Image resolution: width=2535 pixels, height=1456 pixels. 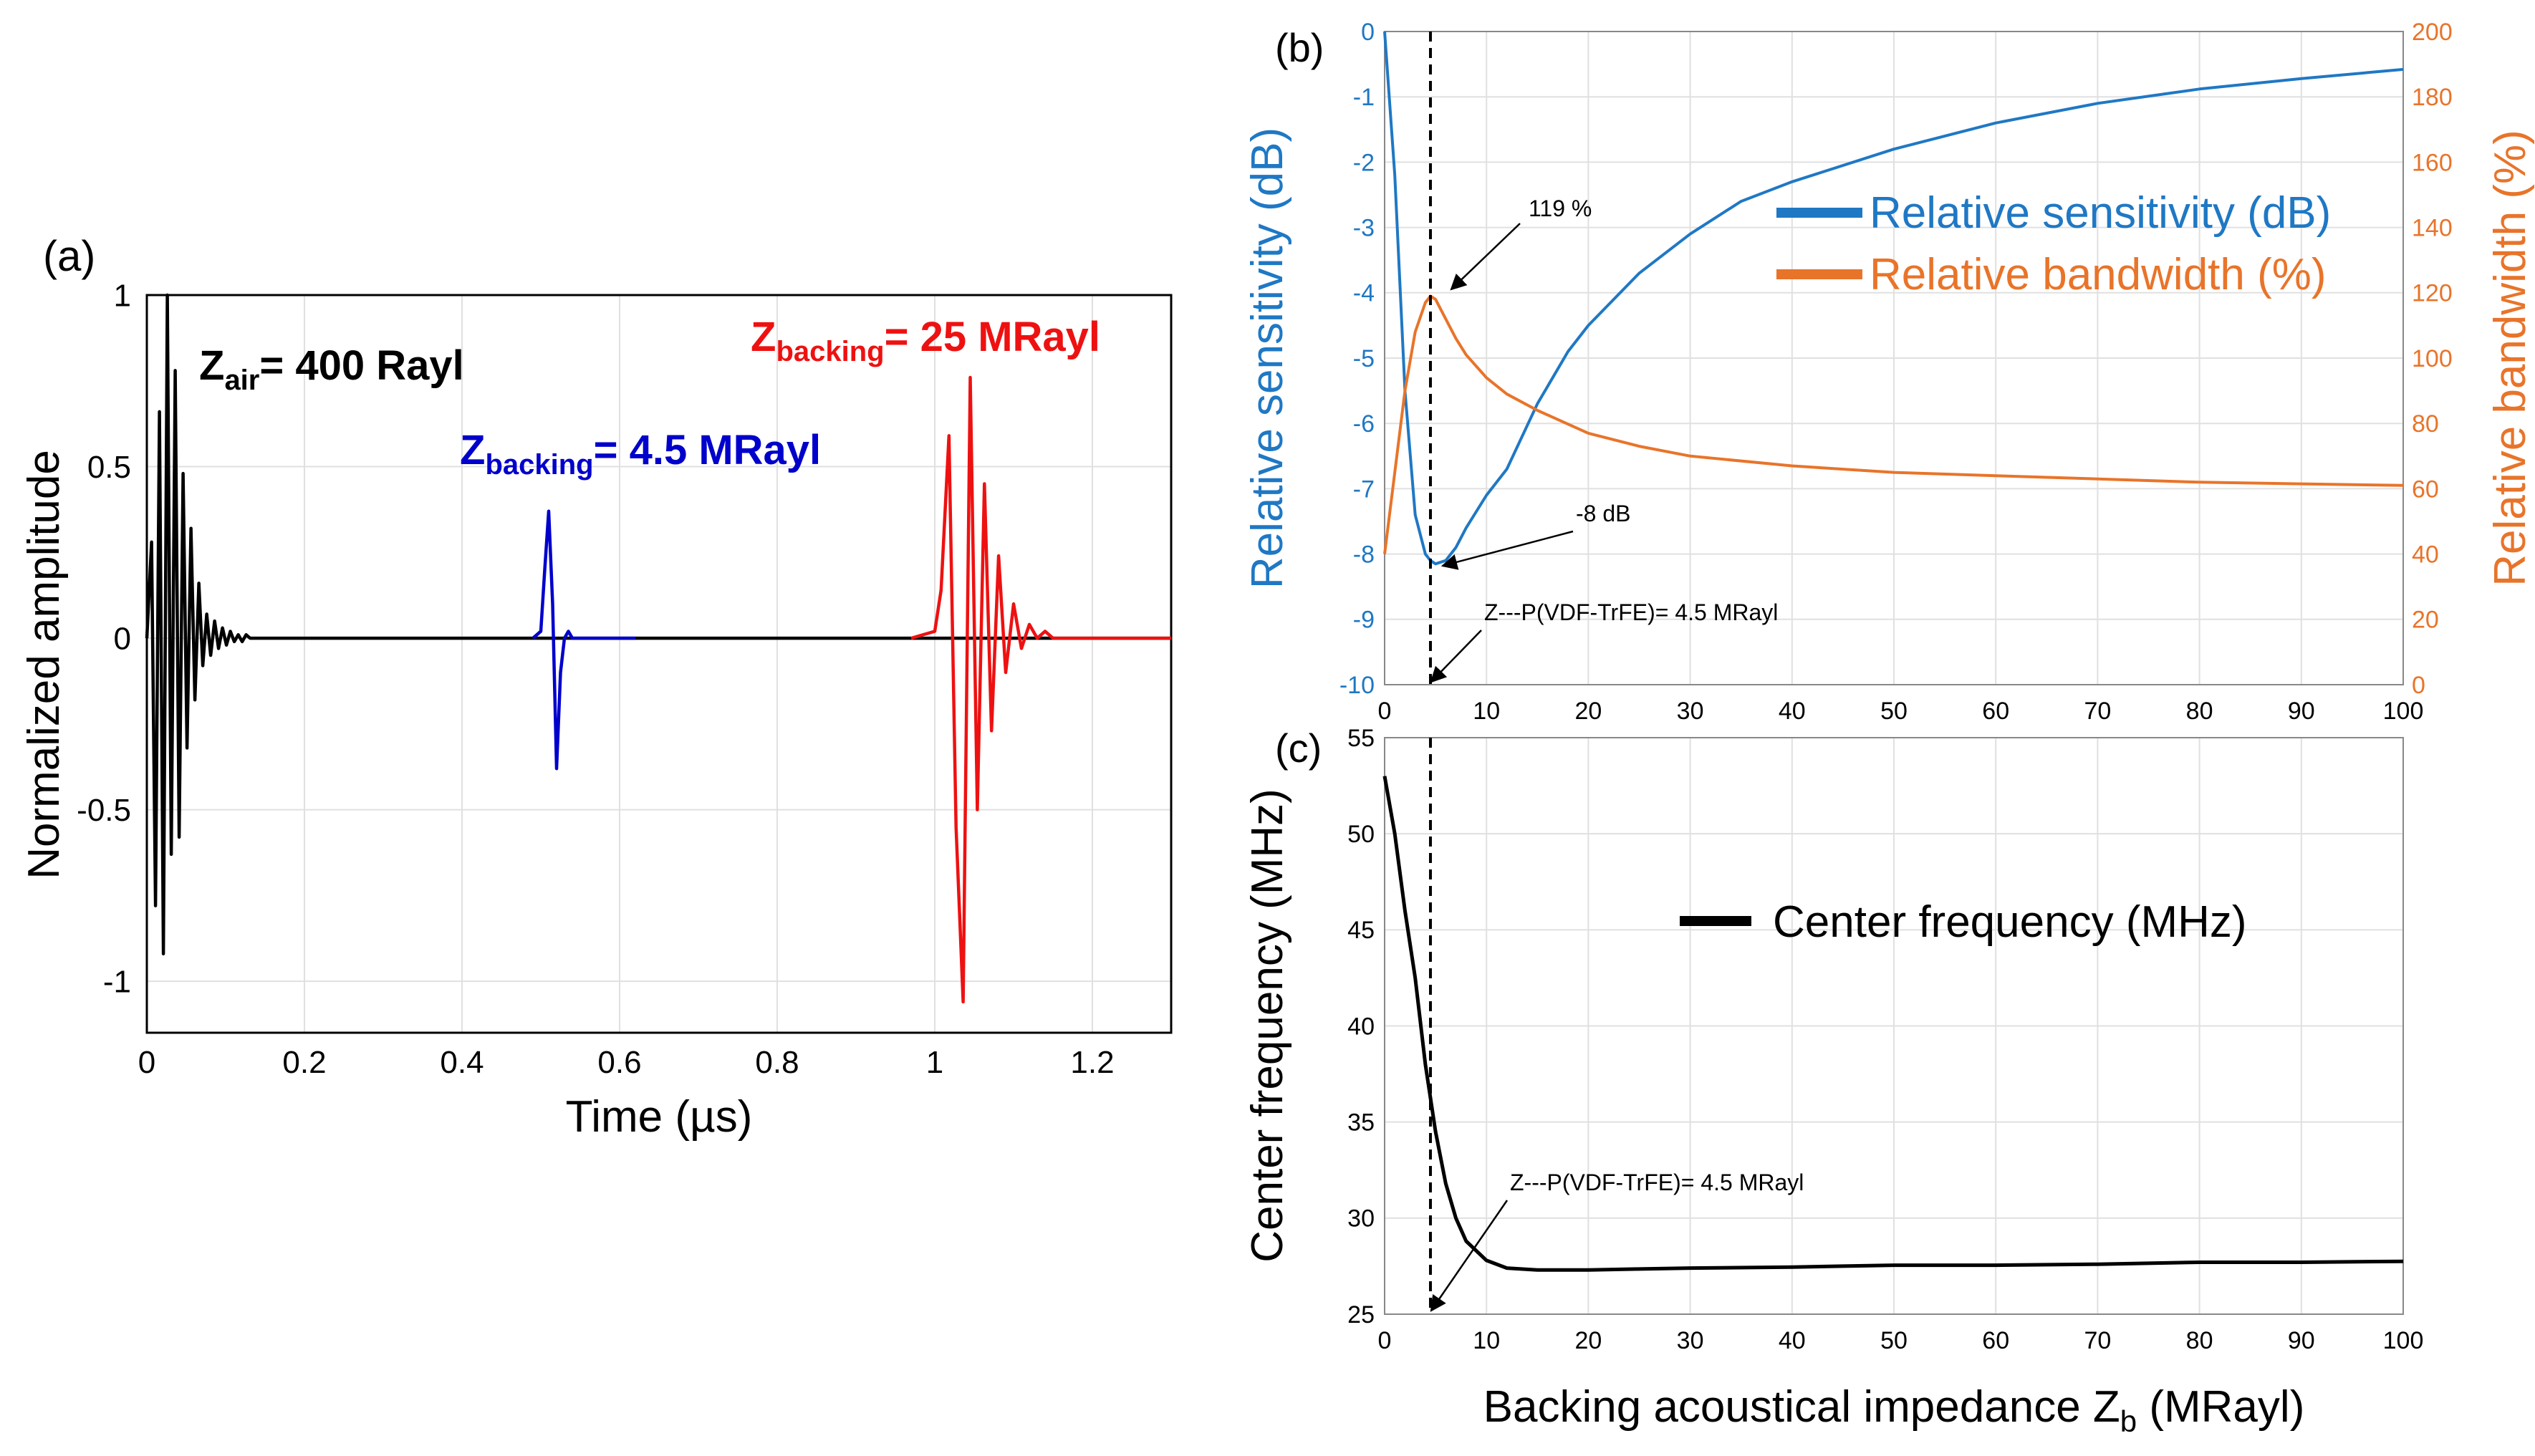 I want to click on y-tick-label: -4, so click(x=1364, y=293).